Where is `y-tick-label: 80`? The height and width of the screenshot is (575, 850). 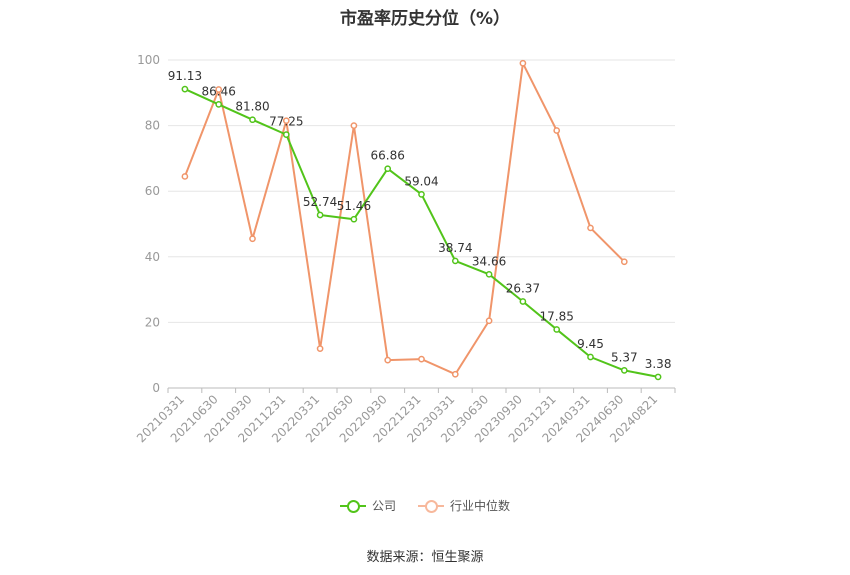 y-tick-label: 80 is located at coordinates (152, 126).